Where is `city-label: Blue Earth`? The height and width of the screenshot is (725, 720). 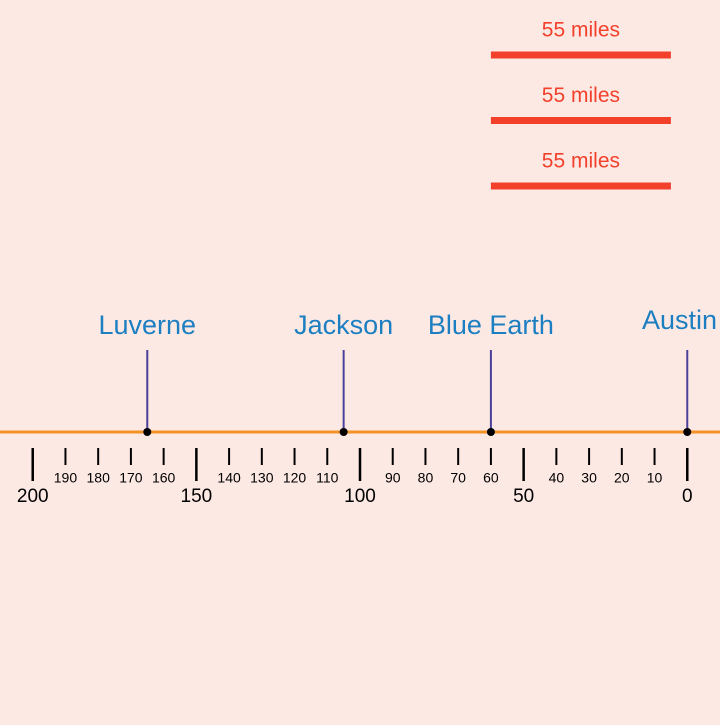 city-label: Blue Earth is located at coordinates (491, 325).